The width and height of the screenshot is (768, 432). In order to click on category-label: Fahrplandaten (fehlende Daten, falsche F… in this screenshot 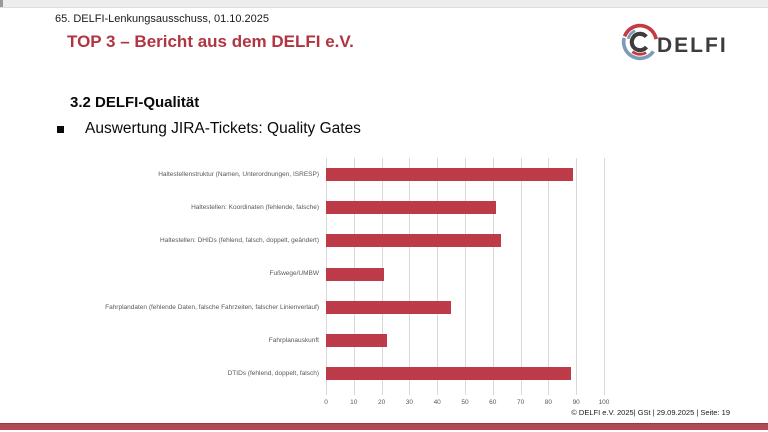, I will do `click(212, 307)`.